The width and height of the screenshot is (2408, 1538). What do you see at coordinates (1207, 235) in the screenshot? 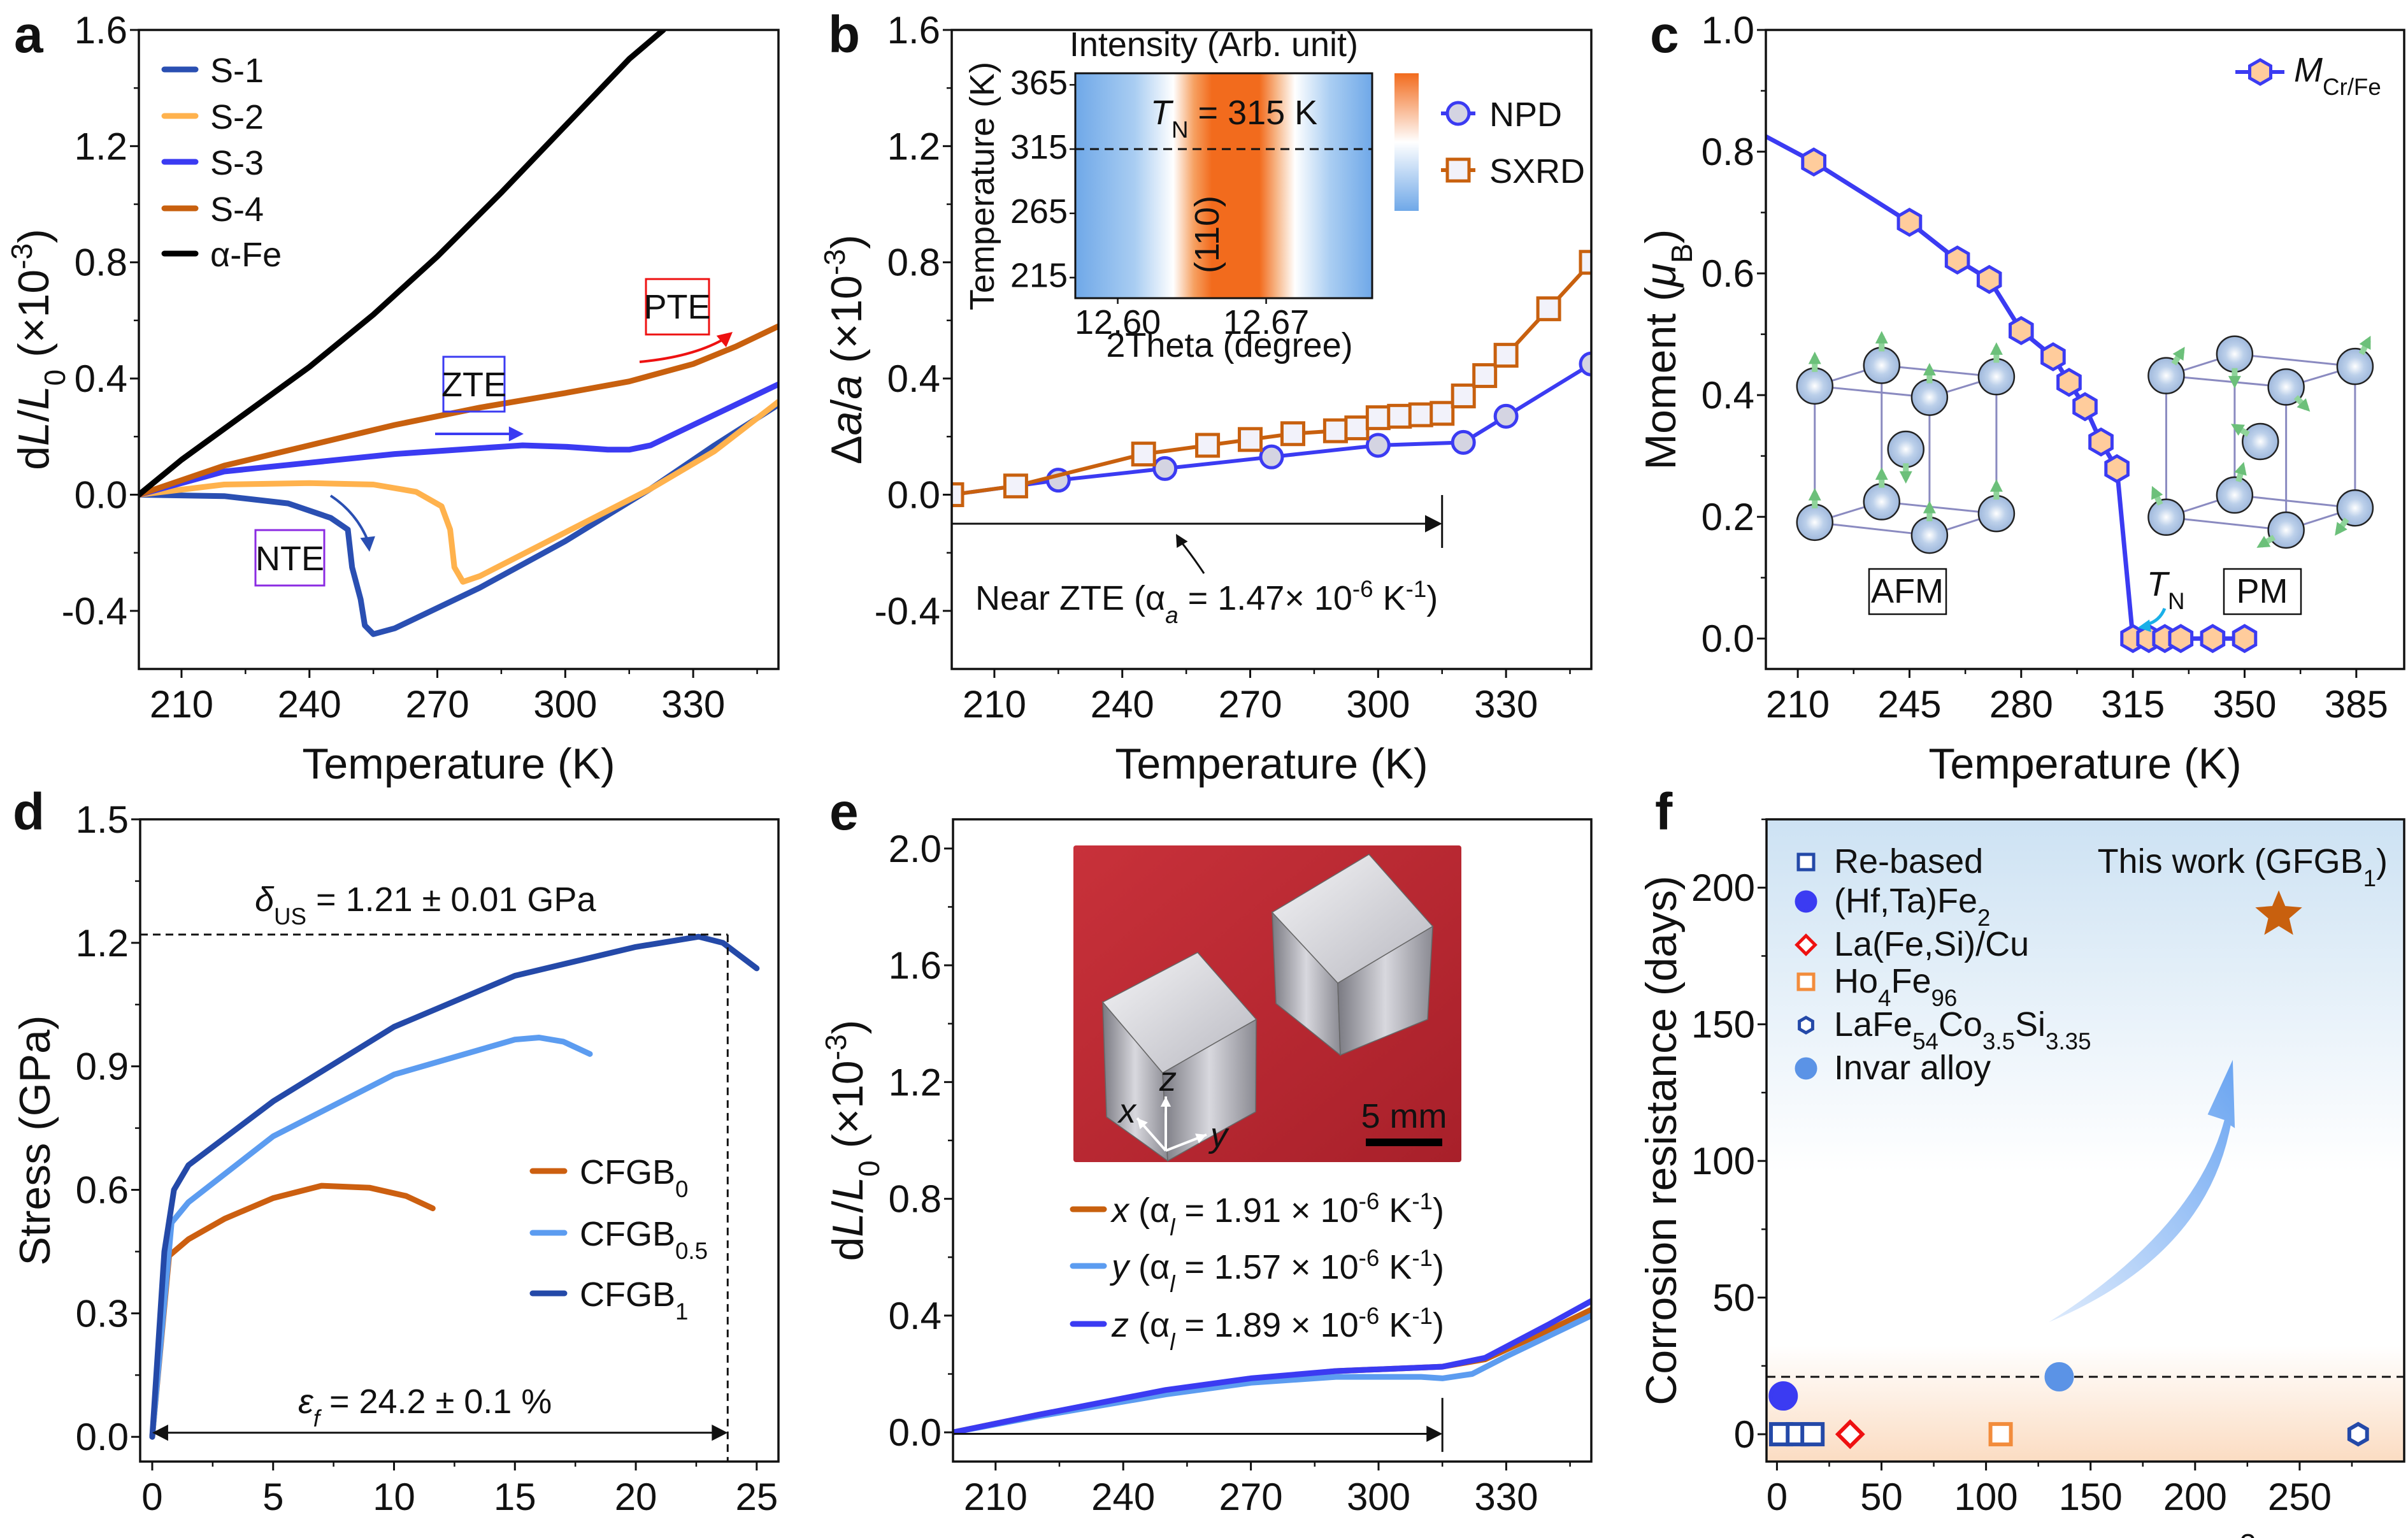
I see `peak-label: (110)` at bounding box center [1207, 235].